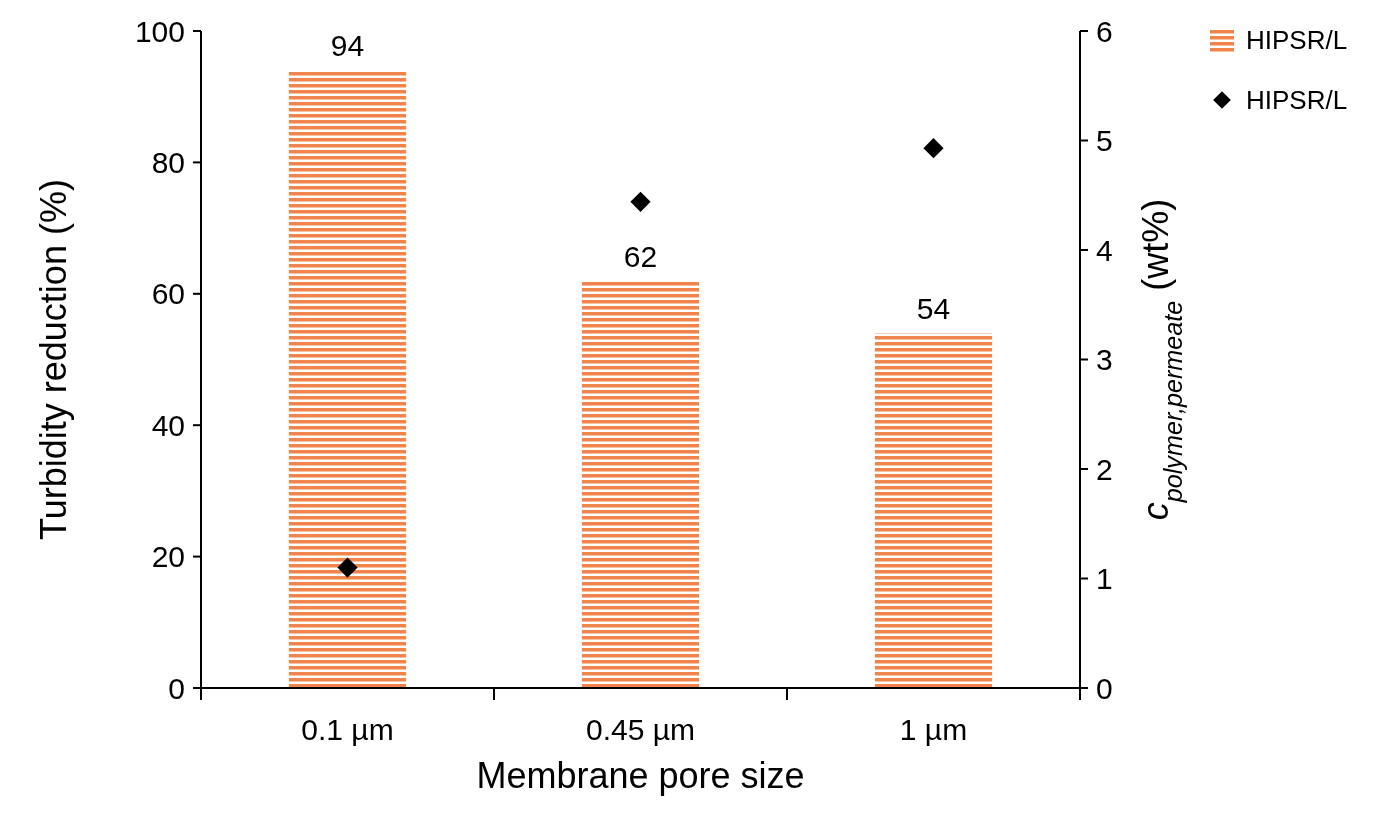 Image resolution: width=1396 pixels, height=820 pixels. What do you see at coordinates (1104, 359) in the screenshot?
I see `y2-tick-label: 3` at bounding box center [1104, 359].